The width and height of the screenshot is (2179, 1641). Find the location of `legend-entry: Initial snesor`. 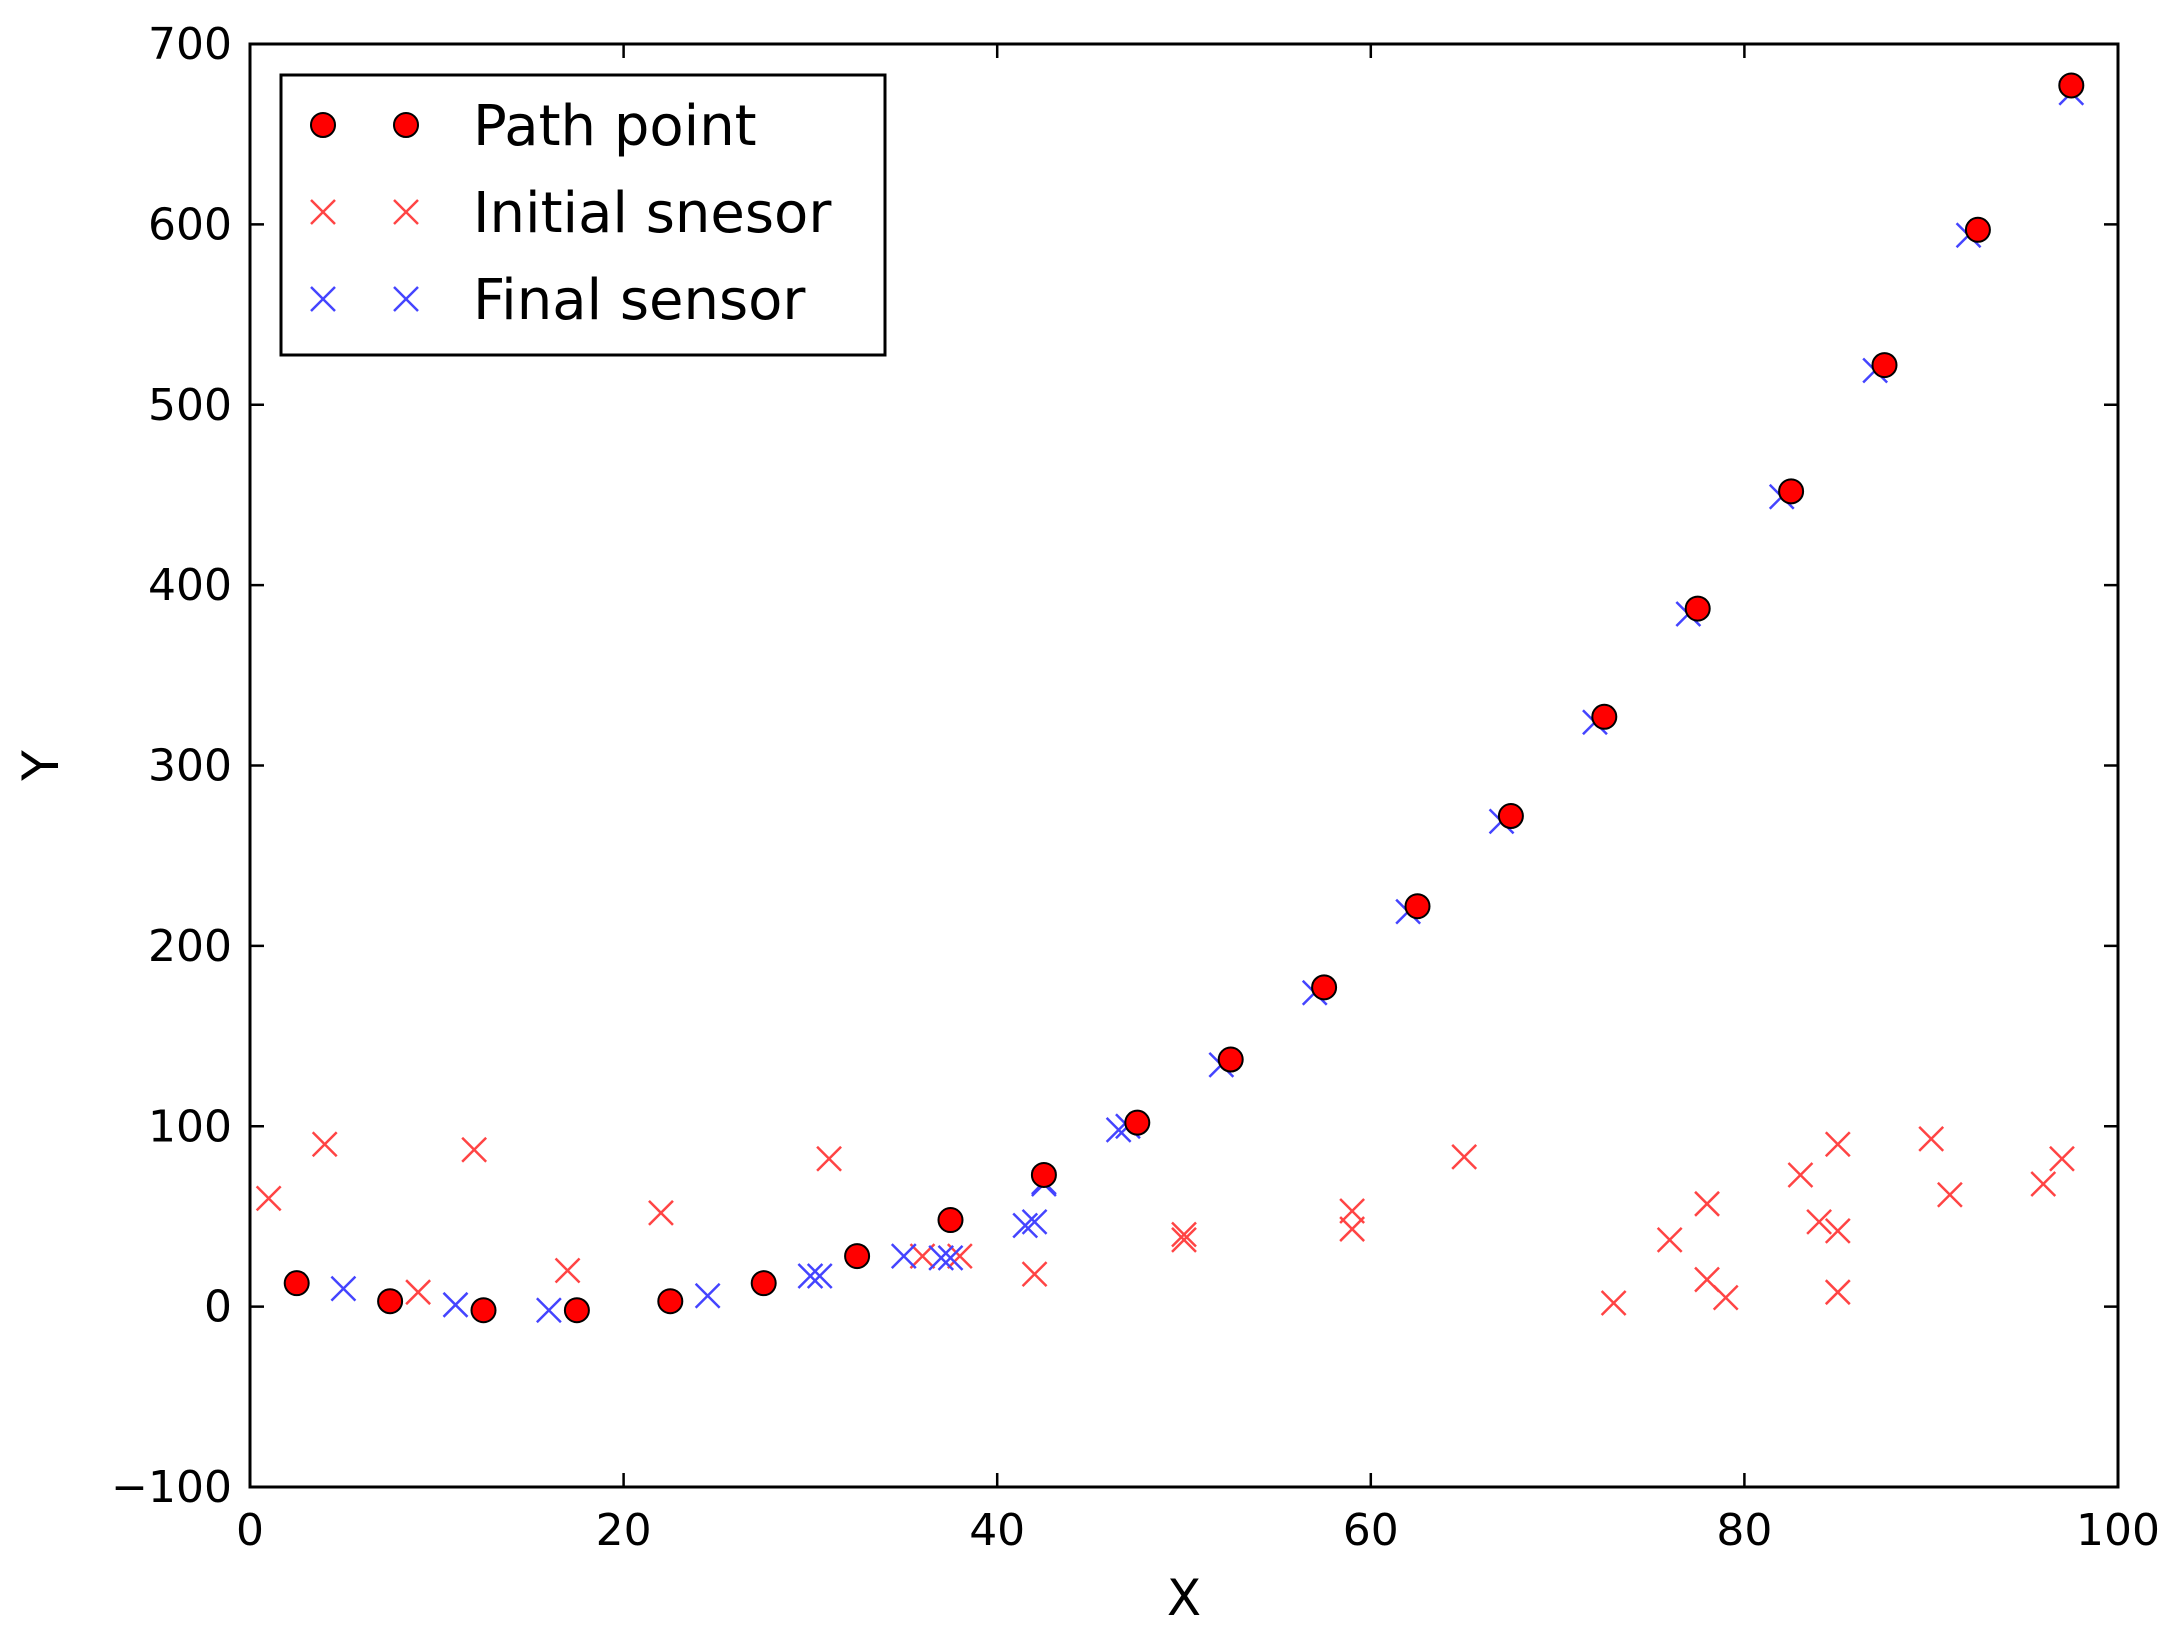

legend-entry: Initial snesor is located at coordinates (571, 213).